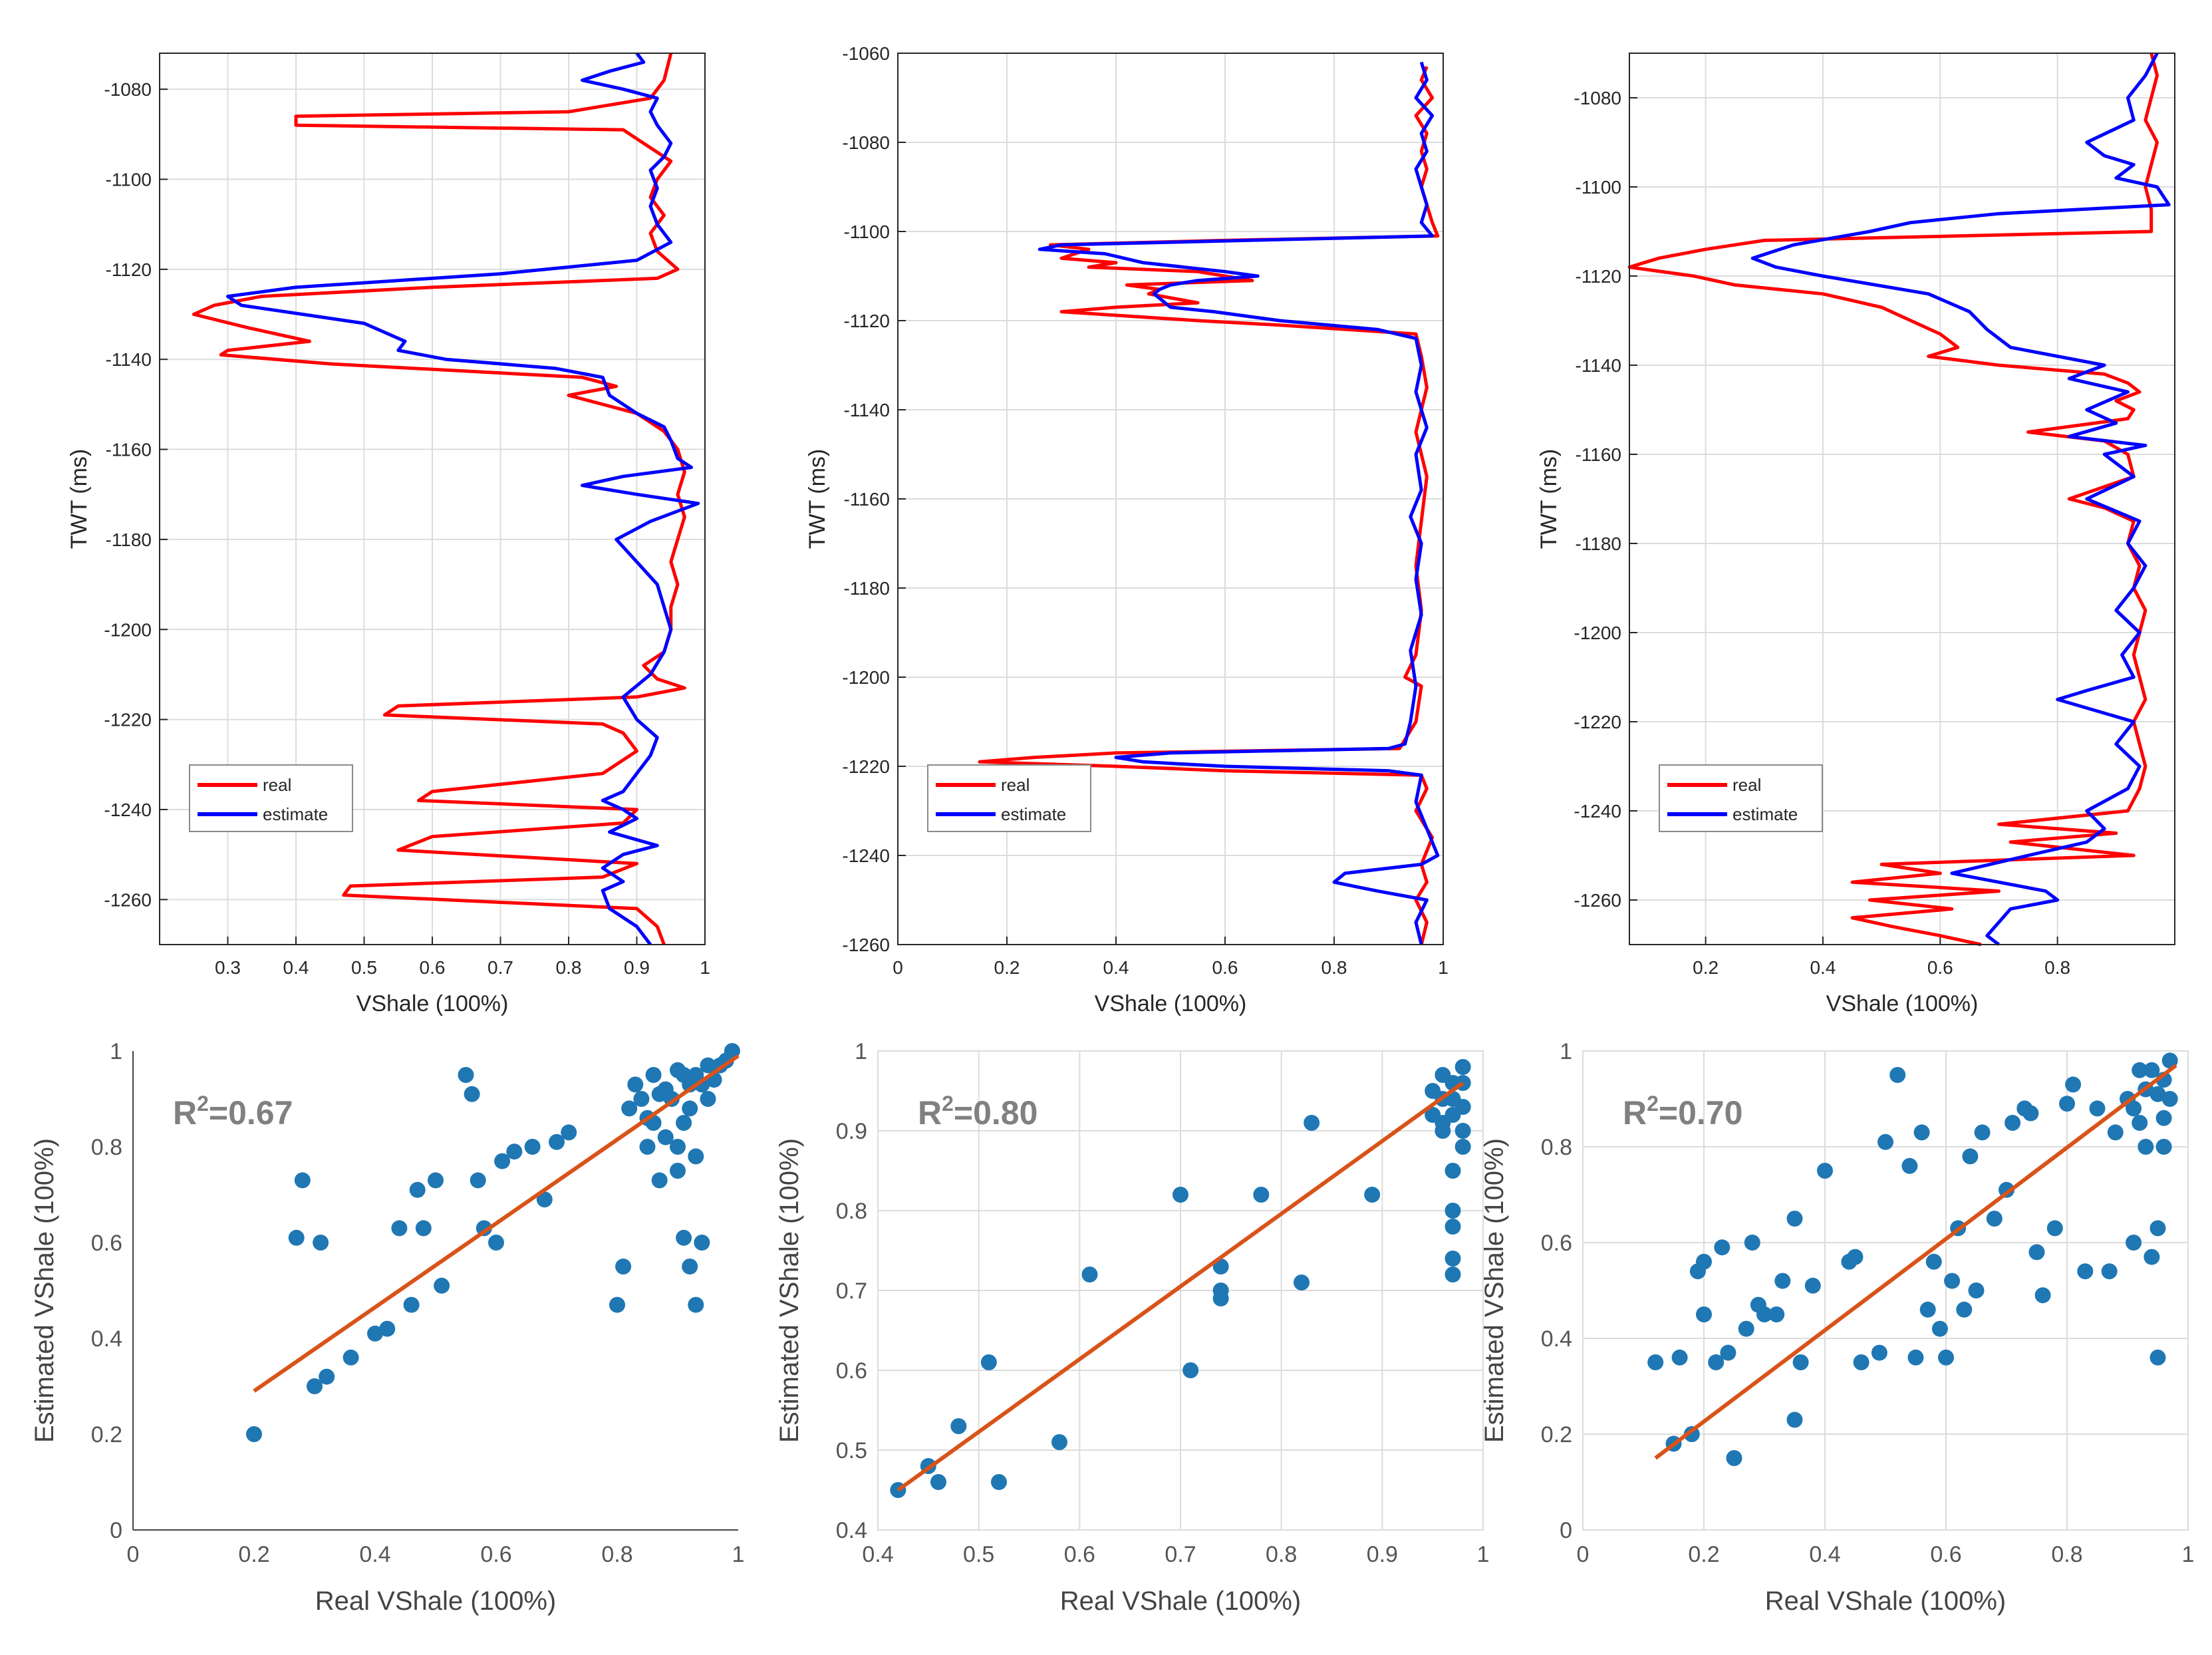  Describe the element at coordinates (277, 785) in the screenshot. I see `legend-label-real: real` at that location.